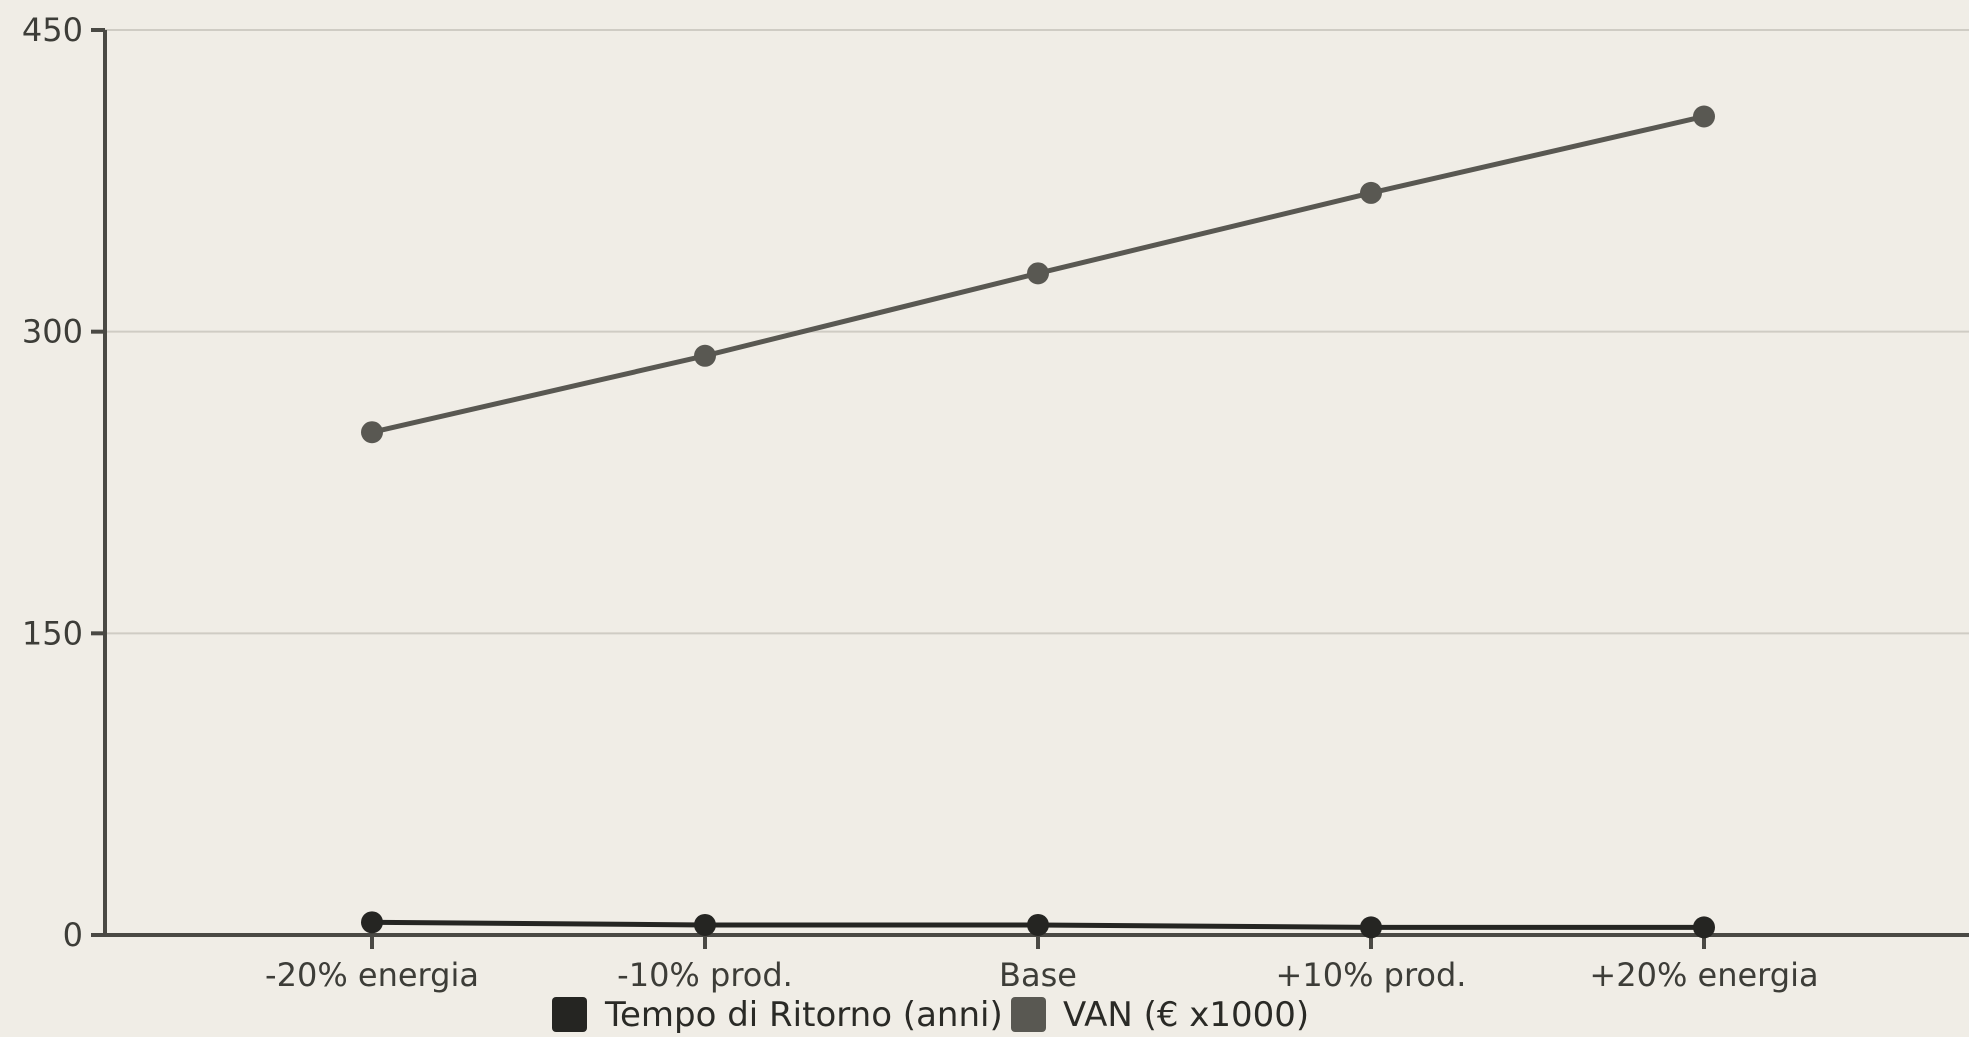 The image size is (1969, 1037). What do you see at coordinates (73, 935) in the screenshot?
I see `y-tick-label: 0` at bounding box center [73, 935].